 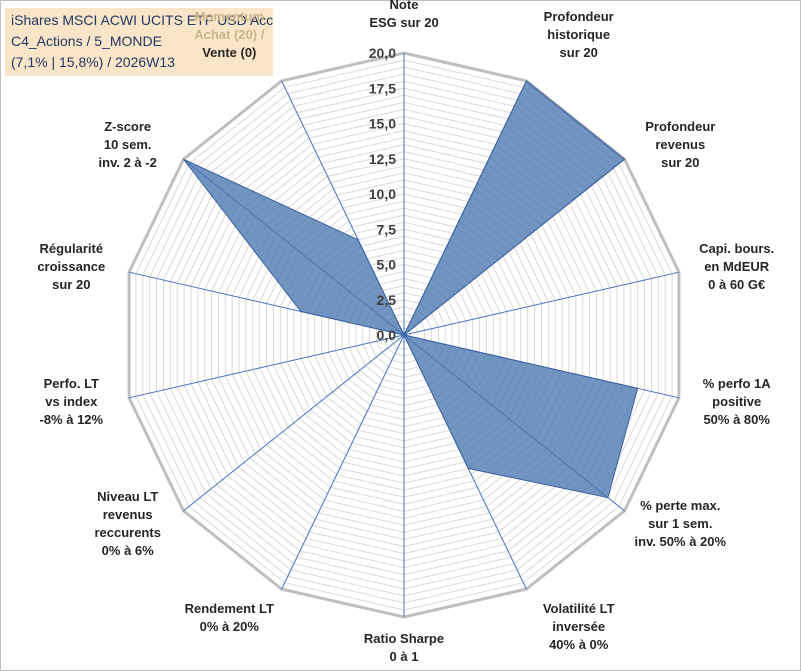 I want to click on radial-tick-label: 0,0, so click(x=387, y=335).